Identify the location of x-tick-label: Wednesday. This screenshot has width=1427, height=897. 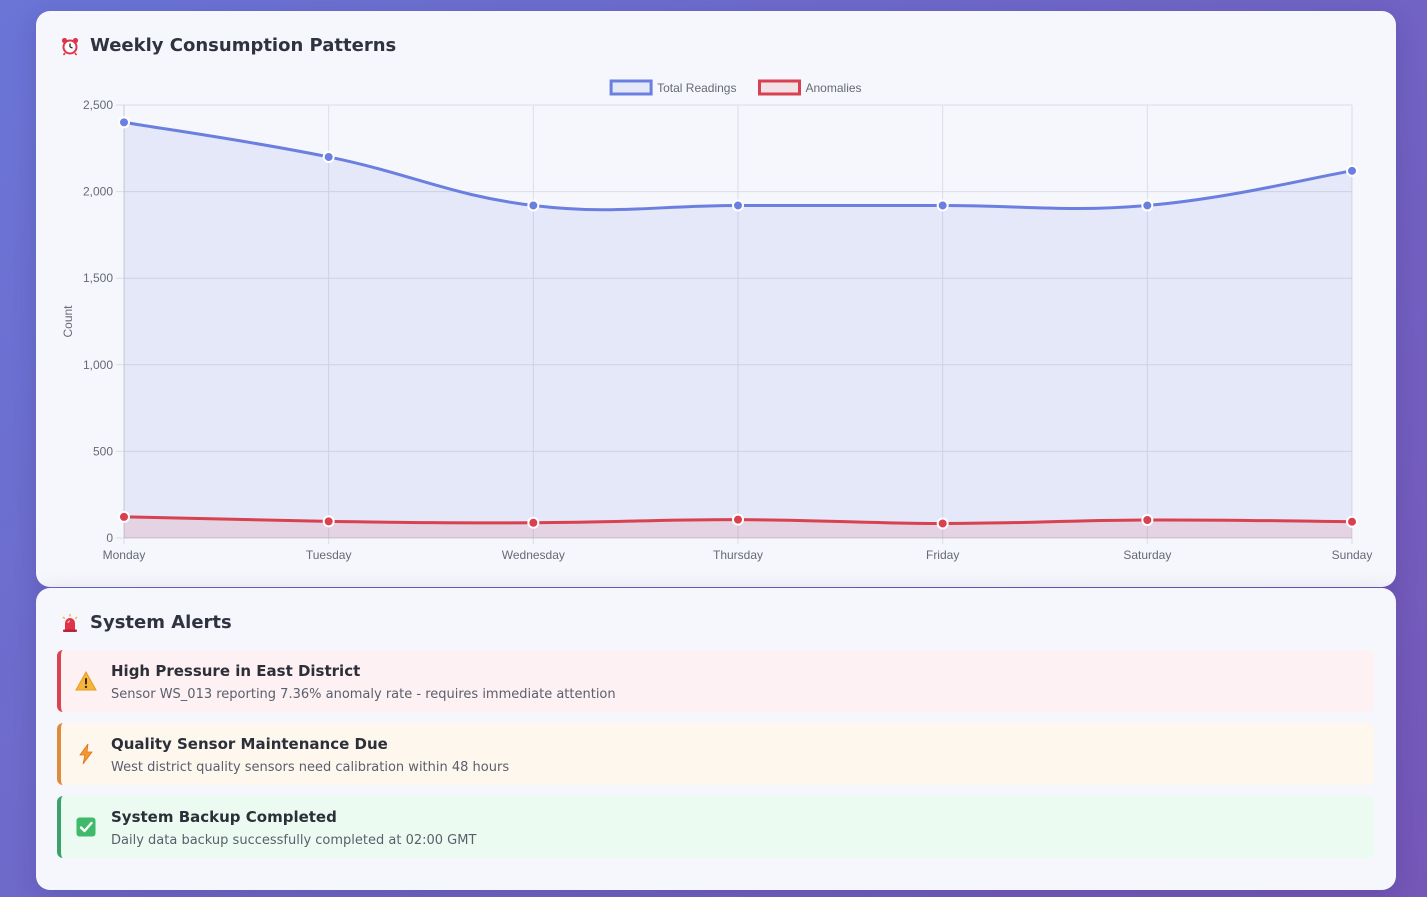
(533, 555).